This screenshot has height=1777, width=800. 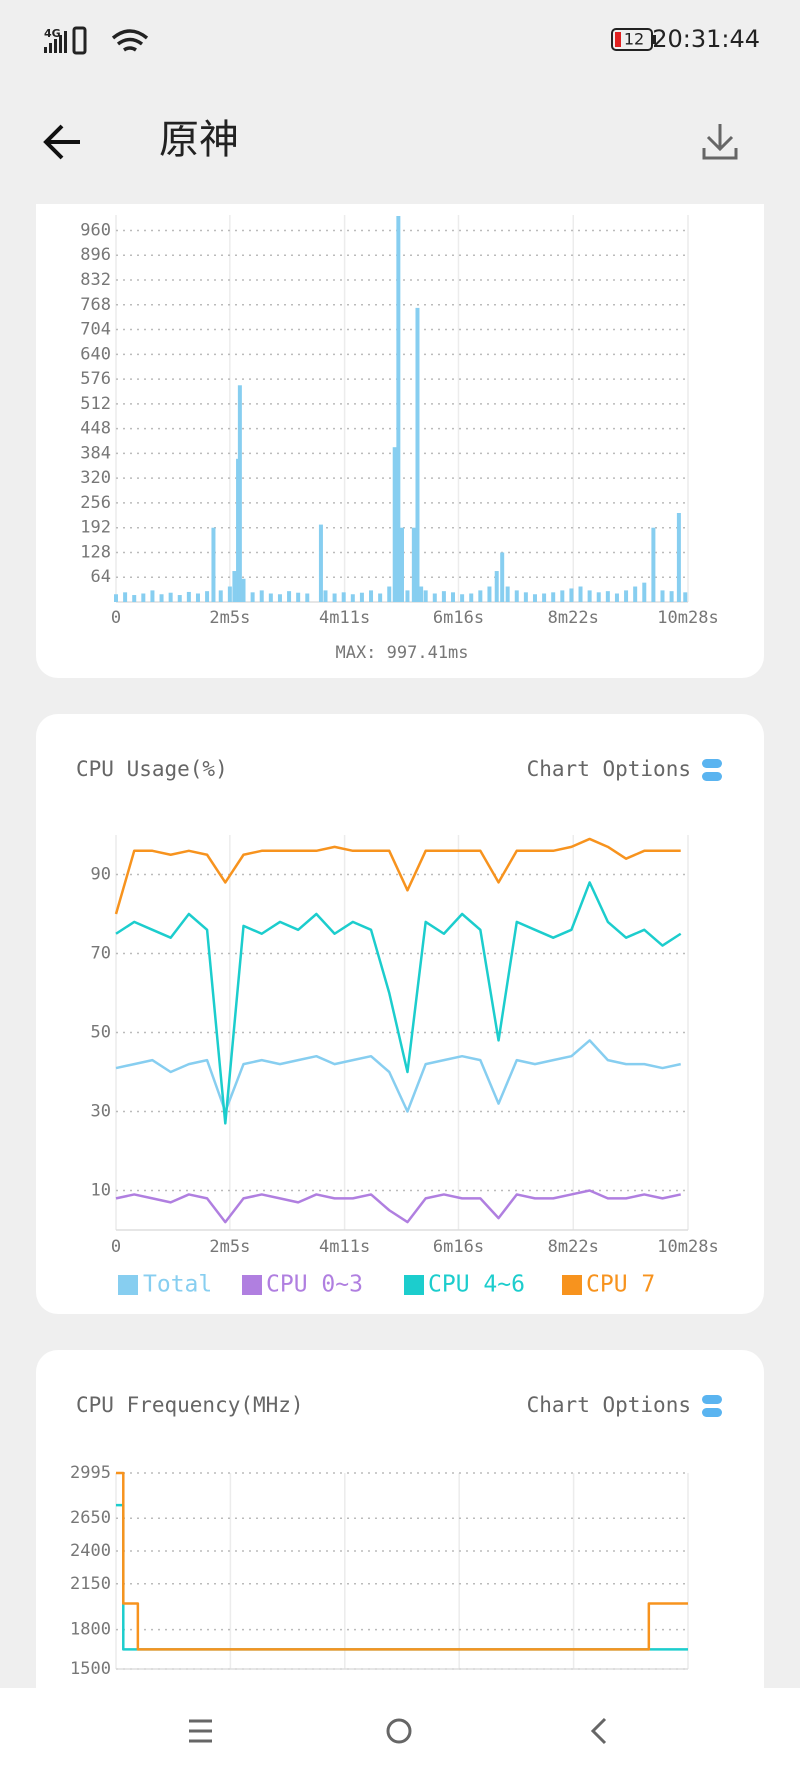 I want to click on y-tick-label: 1500, so click(x=90, y=1669).